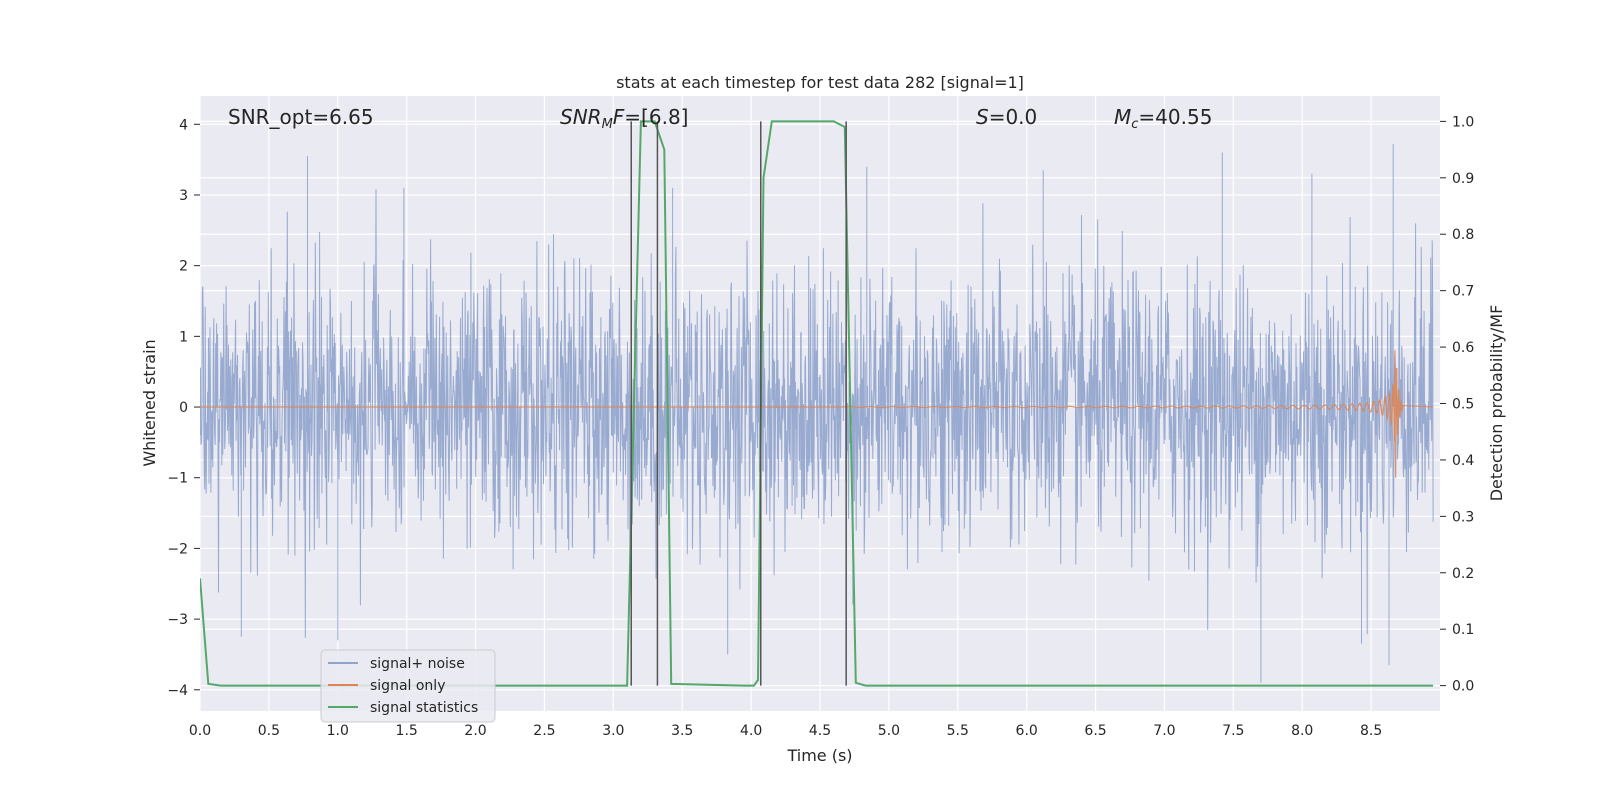 The width and height of the screenshot is (1600, 800). Describe the element at coordinates (183, 125) in the screenshot. I see `y-tick-label: 4` at that location.